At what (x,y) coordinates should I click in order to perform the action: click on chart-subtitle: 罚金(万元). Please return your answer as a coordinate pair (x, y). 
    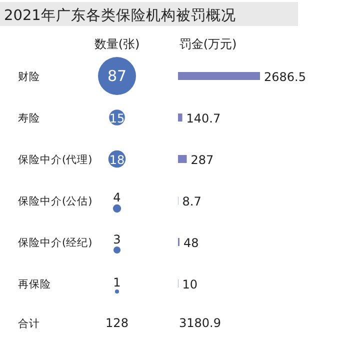
    Looking at the image, I should click on (208, 44).